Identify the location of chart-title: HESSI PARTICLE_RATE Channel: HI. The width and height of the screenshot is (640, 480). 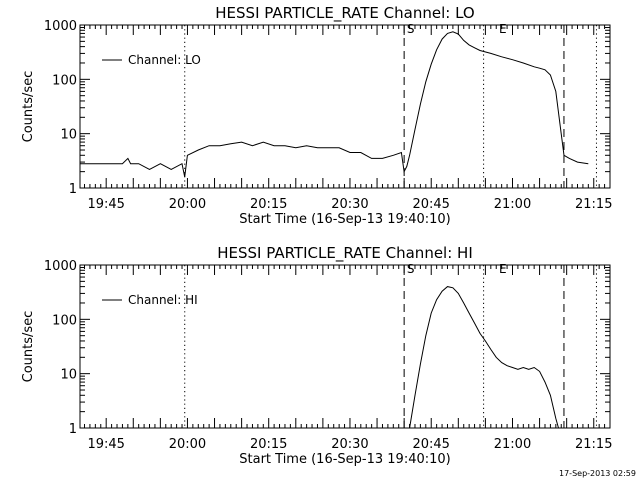
(345, 253).